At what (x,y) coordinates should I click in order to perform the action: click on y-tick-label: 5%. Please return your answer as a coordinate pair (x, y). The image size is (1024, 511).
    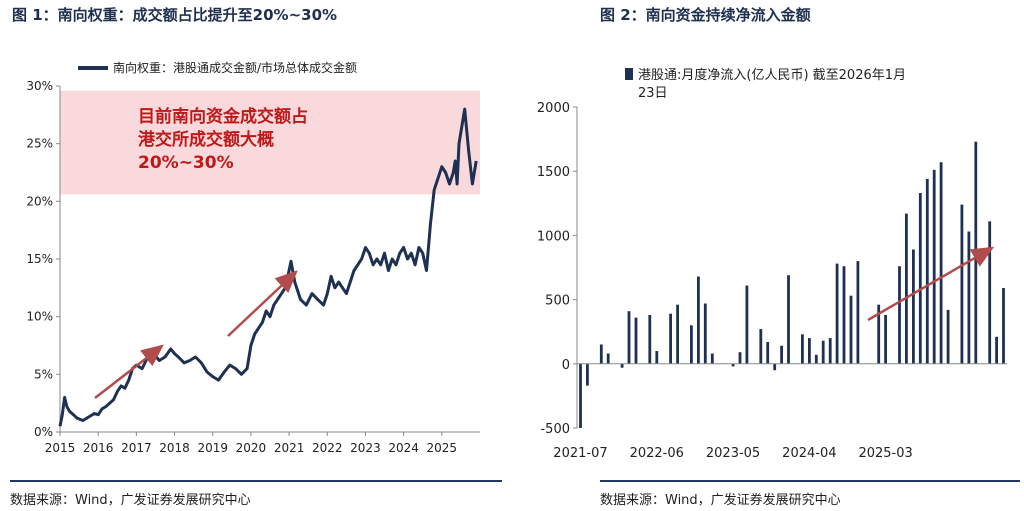
    Looking at the image, I should click on (43, 374).